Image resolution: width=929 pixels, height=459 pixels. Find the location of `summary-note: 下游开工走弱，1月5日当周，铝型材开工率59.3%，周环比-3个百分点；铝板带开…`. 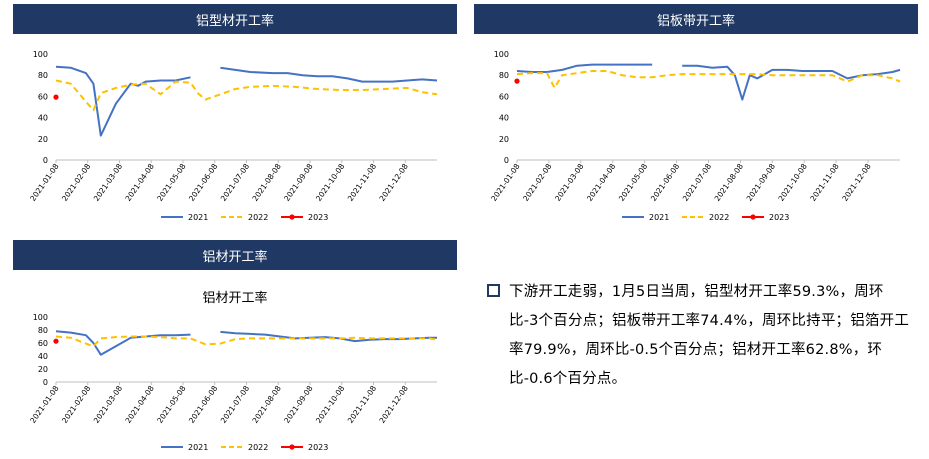

summary-note: 下游开工走弱，1月5日当周，铝型材开工率59.3%，周环比-3个百分点；铝板带开… is located at coordinates (699, 336).